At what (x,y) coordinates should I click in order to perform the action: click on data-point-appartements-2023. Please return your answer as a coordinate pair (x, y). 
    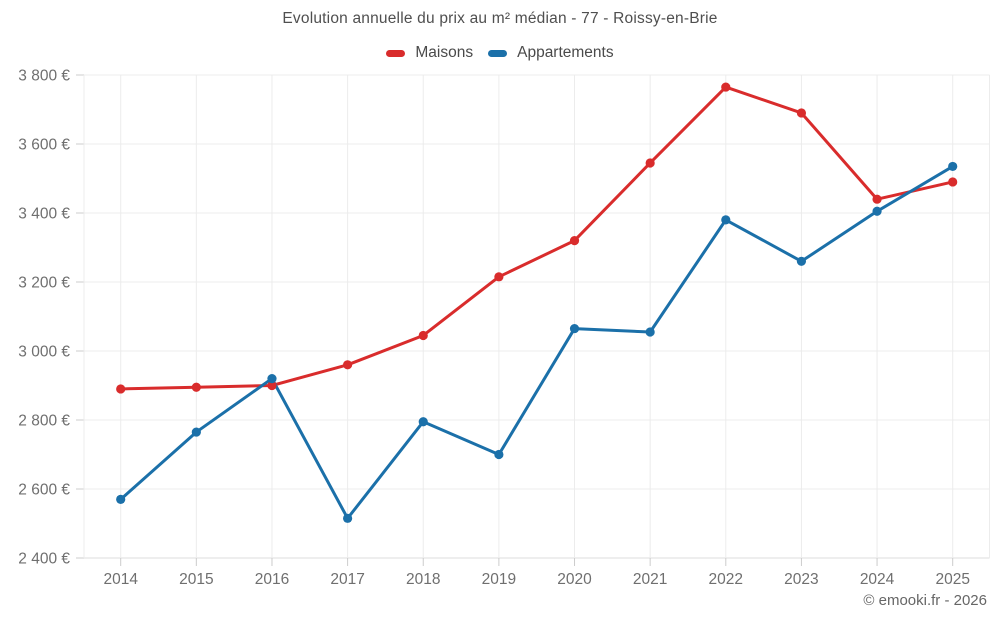
    Looking at the image, I should click on (801, 261).